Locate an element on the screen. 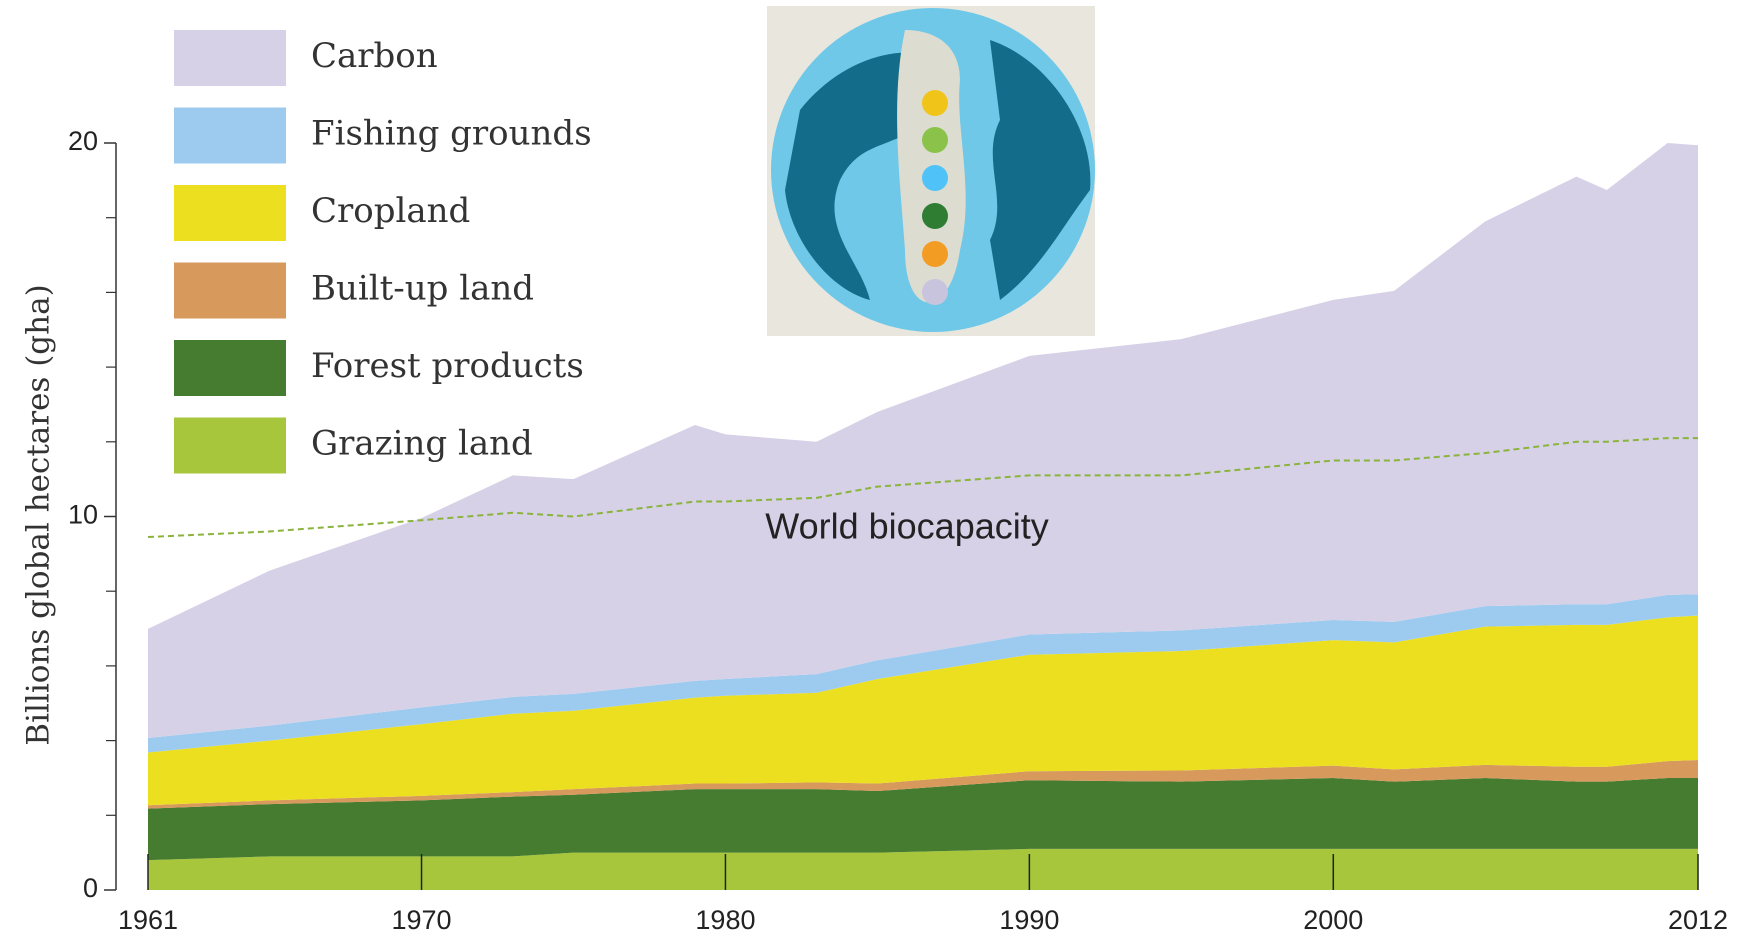 The height and width of the screenshot is (940, 1747). globe-illustration is located at coordinates (931, 171).